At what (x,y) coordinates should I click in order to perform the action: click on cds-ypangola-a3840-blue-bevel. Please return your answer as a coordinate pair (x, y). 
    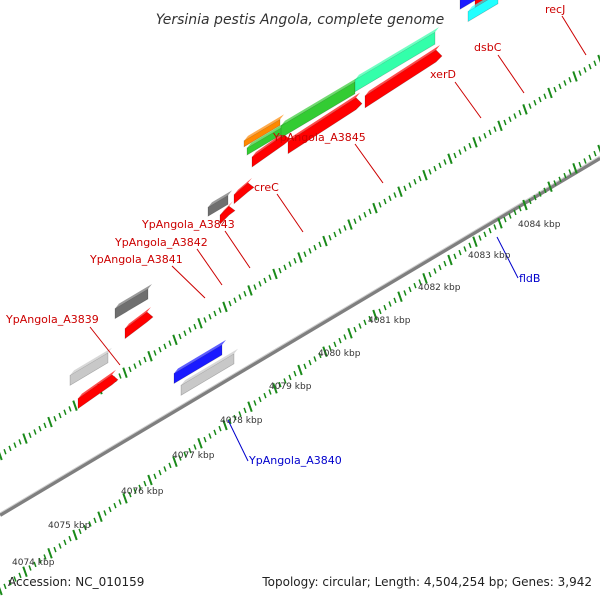
    Looking at the image, I should click on (200, 356).